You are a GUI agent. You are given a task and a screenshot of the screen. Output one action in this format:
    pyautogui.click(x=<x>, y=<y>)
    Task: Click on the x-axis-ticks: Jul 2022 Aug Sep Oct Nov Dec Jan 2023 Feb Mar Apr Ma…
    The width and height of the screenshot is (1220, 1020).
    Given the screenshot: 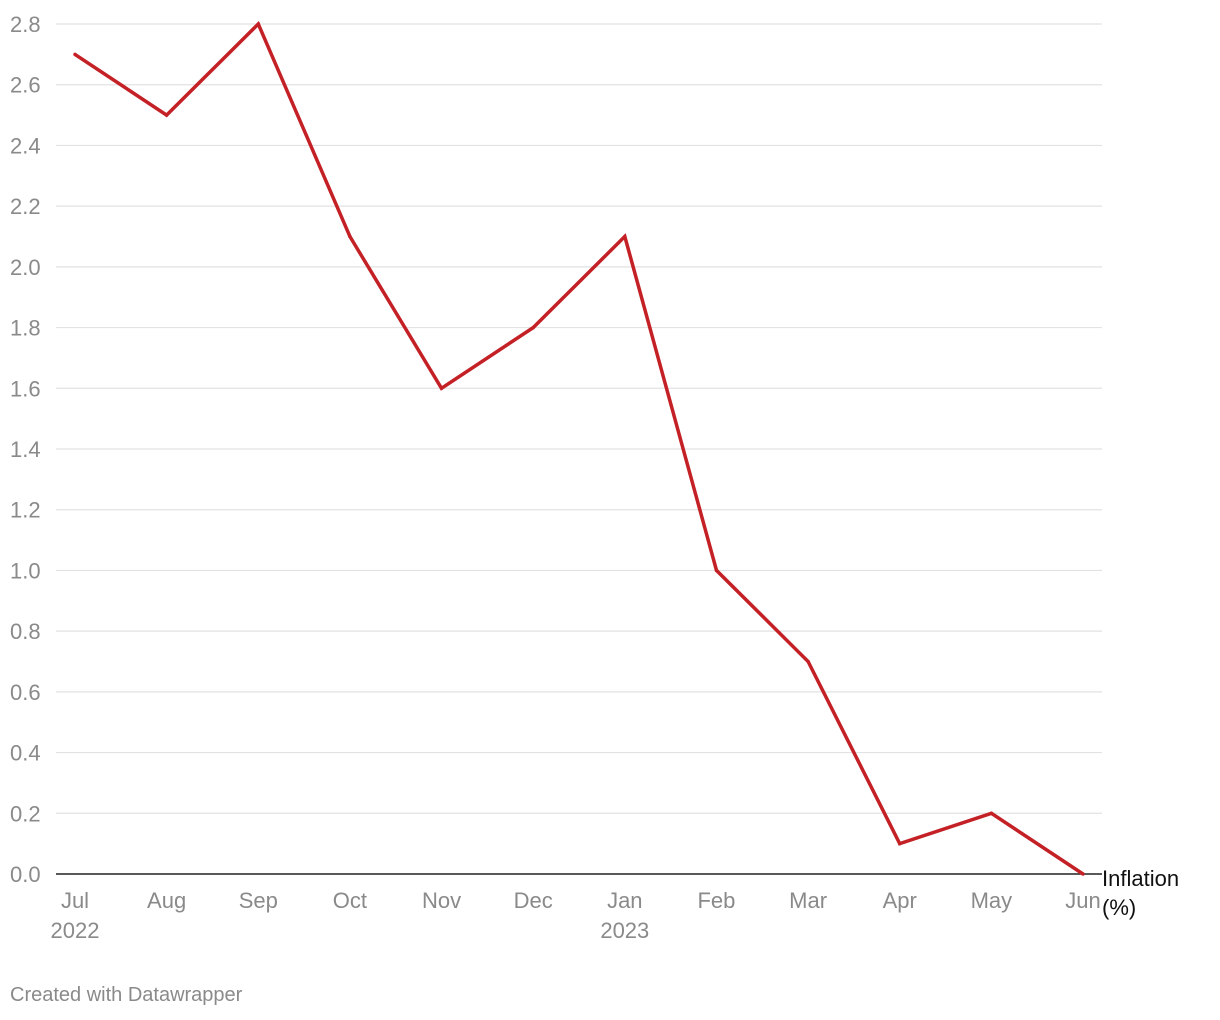 What is the action you would take?
    pyautogui.click(x=576, y=915)
    